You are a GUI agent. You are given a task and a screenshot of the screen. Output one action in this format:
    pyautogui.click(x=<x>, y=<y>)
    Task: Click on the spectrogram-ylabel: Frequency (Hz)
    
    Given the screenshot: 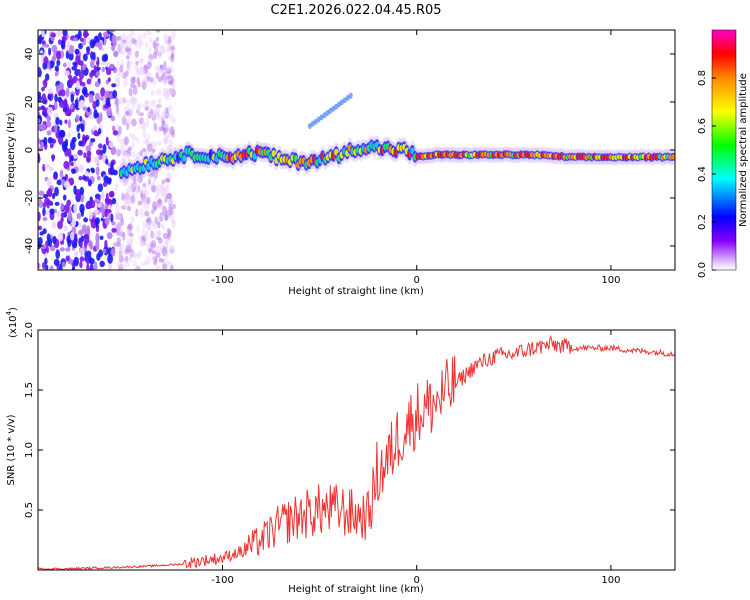 What is the action you would take?
    pyautogui.click(x=11, y=150)
    